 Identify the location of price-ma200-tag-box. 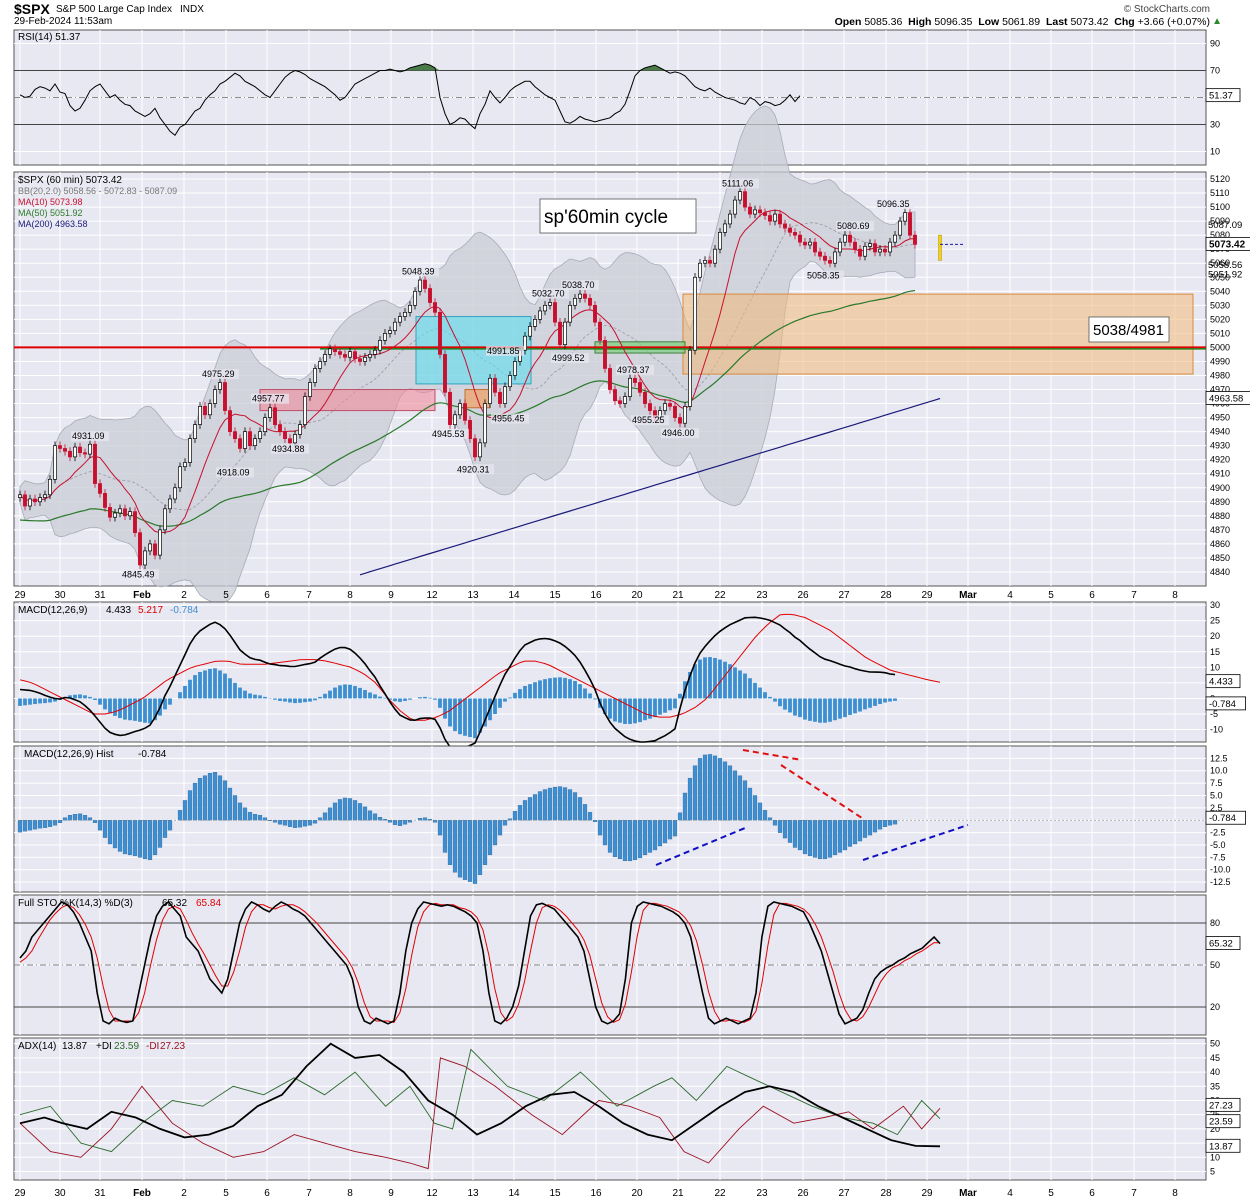
(1227, 398).